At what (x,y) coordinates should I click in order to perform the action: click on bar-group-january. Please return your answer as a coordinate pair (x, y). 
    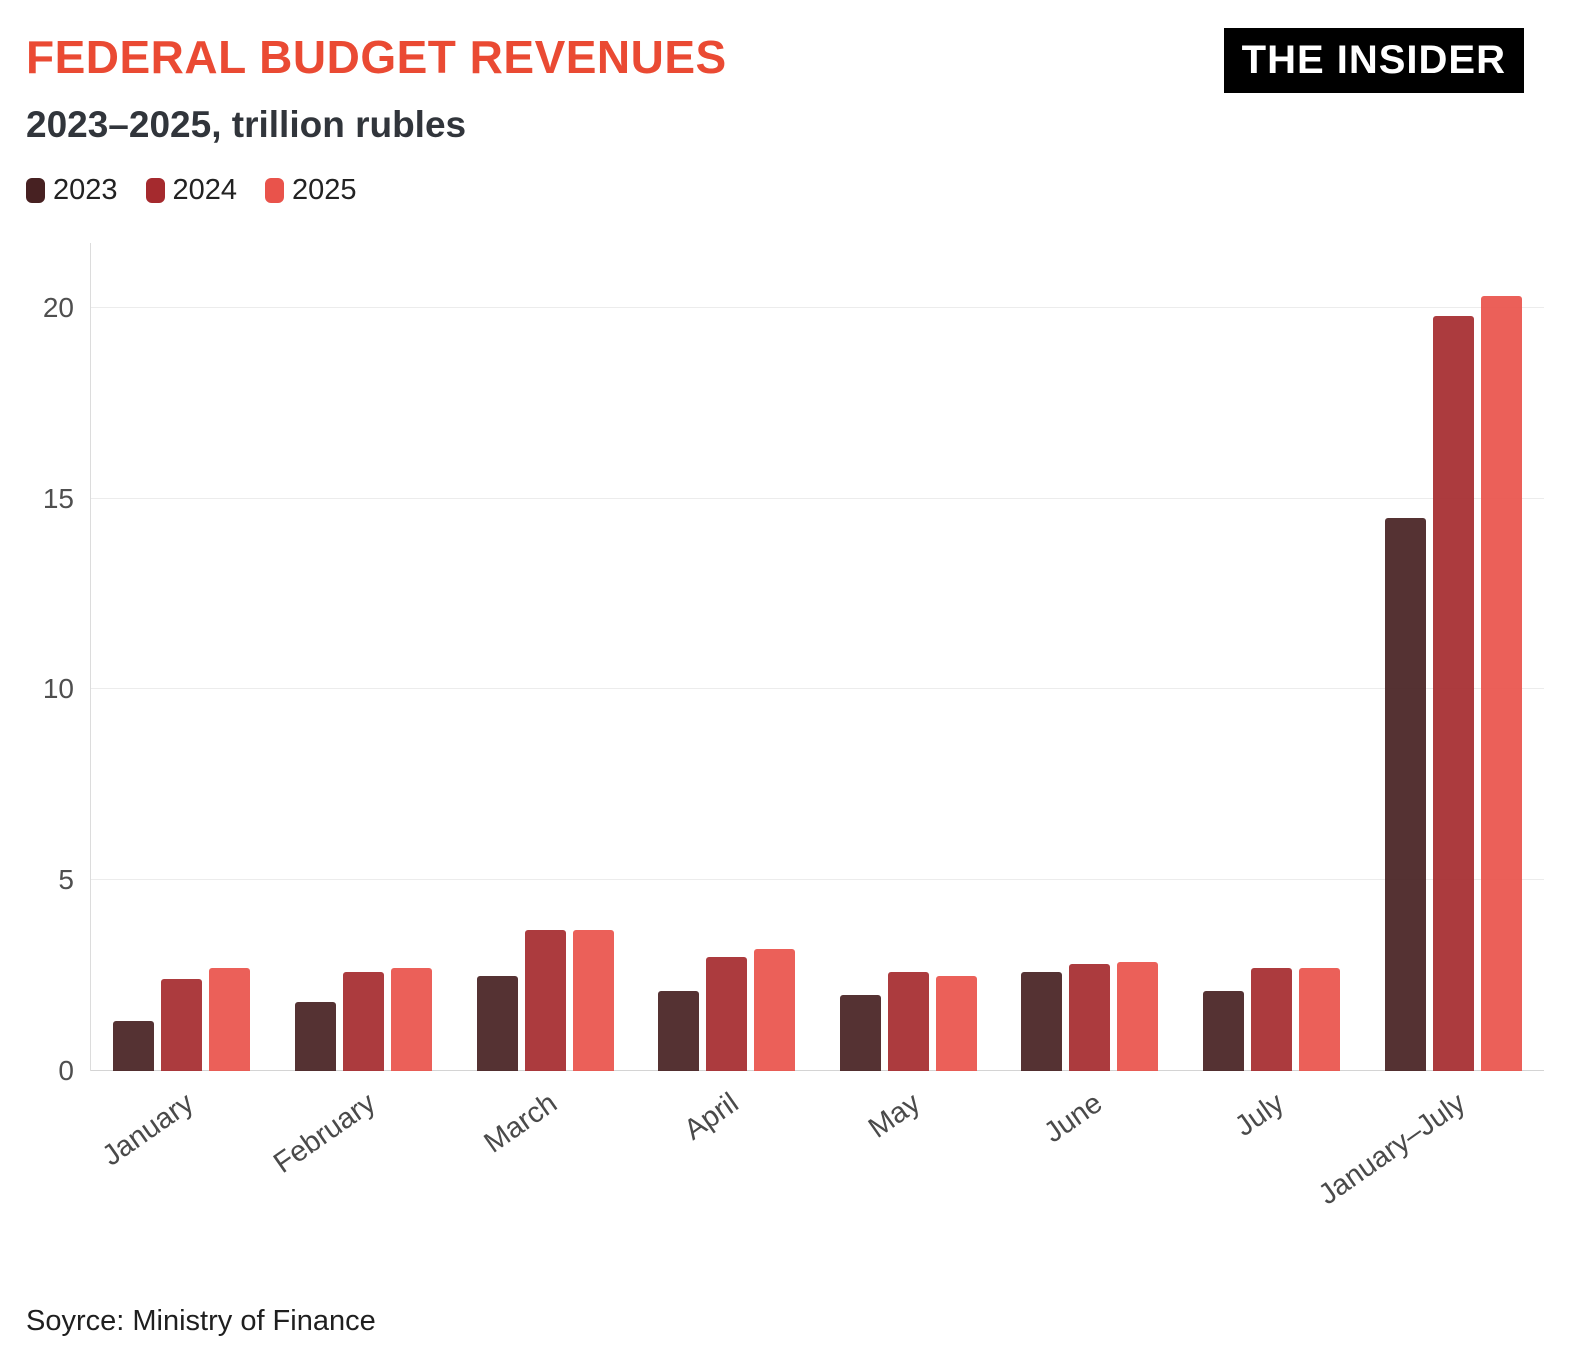
    Looking at the image, I should click on (182, 657).